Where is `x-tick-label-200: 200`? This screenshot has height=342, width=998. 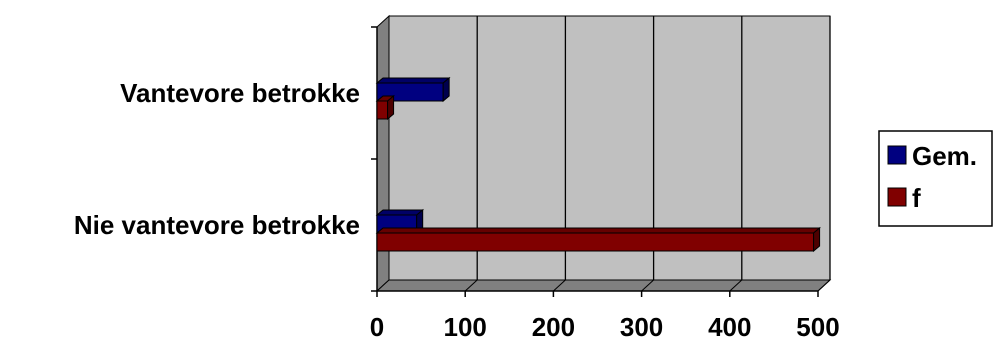
x-tick-label-200: 200 is located at coordinates (553, 327).